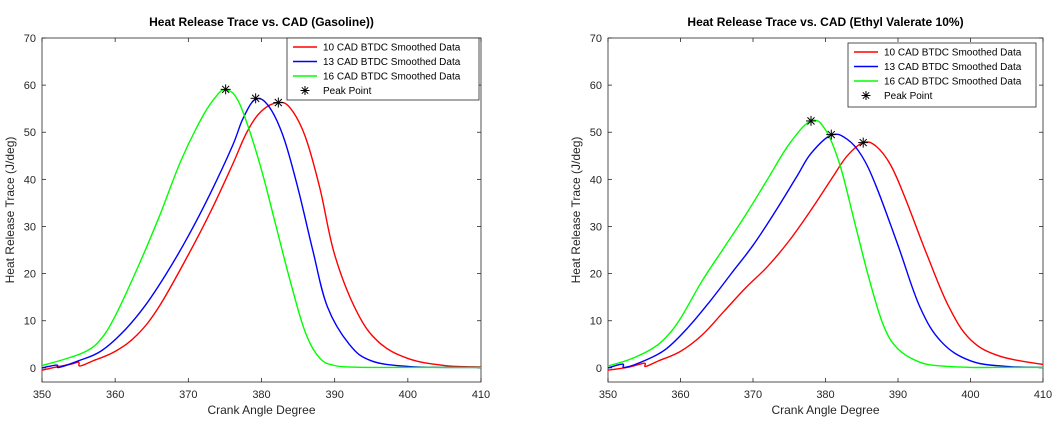 This screenshot has height=425, width=1061. What do you see at coordinates (261, 22) in the screenshot?
I see `chart-title: Heat Release Trace vs. CAD (Gasoline))` at bounding box center [261, 22].